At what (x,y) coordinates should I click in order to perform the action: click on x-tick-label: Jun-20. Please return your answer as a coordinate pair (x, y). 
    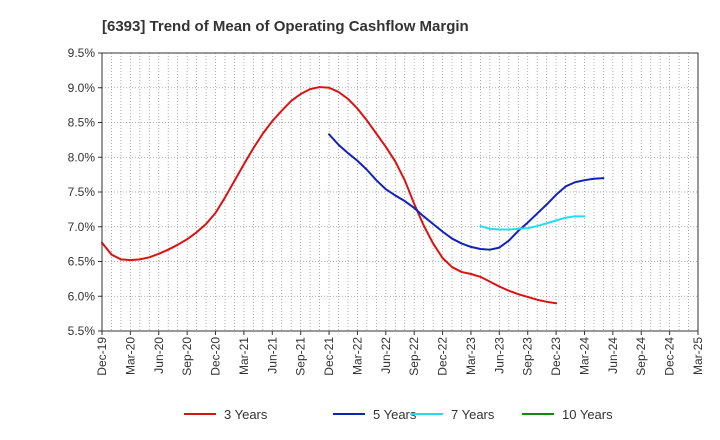
    Looking at the image, I should click on (159, 355).